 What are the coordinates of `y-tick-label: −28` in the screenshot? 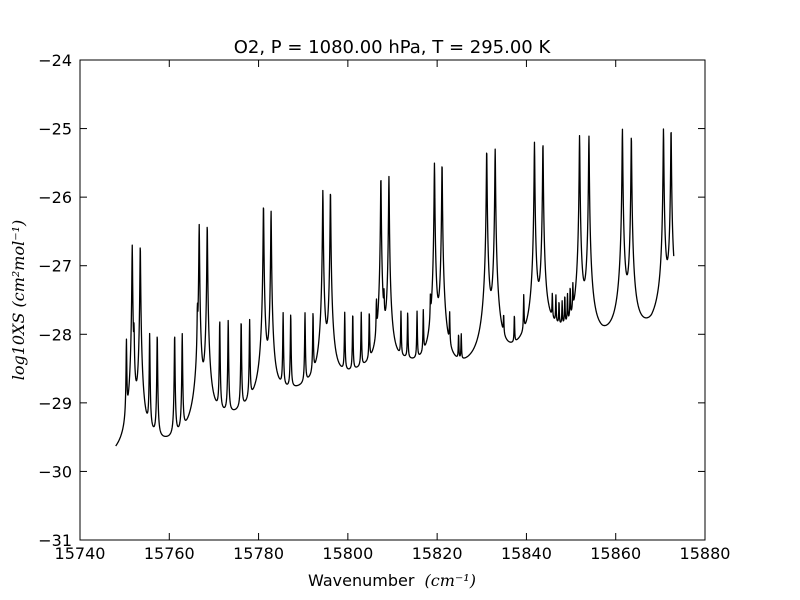 It's located at (55, 334).